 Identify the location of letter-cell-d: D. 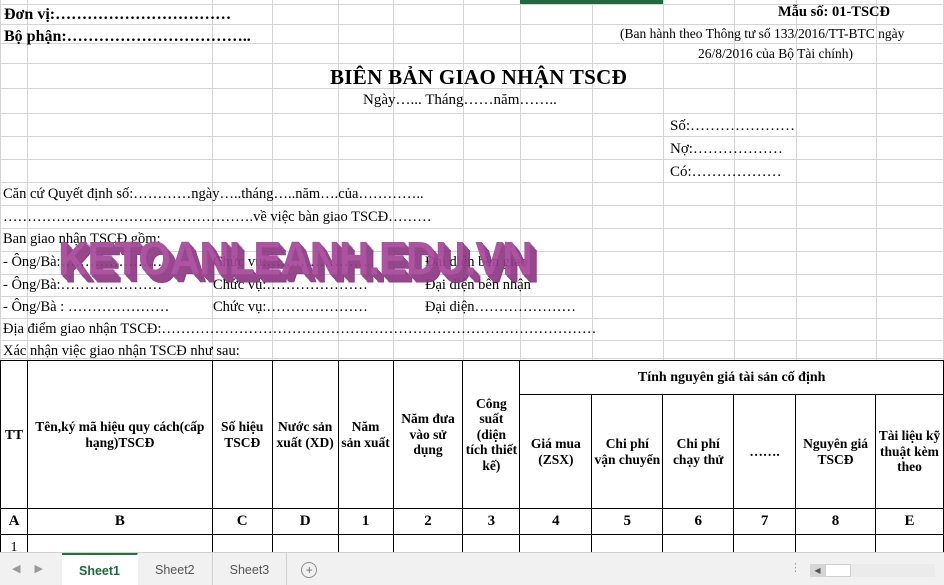
(305, 521).